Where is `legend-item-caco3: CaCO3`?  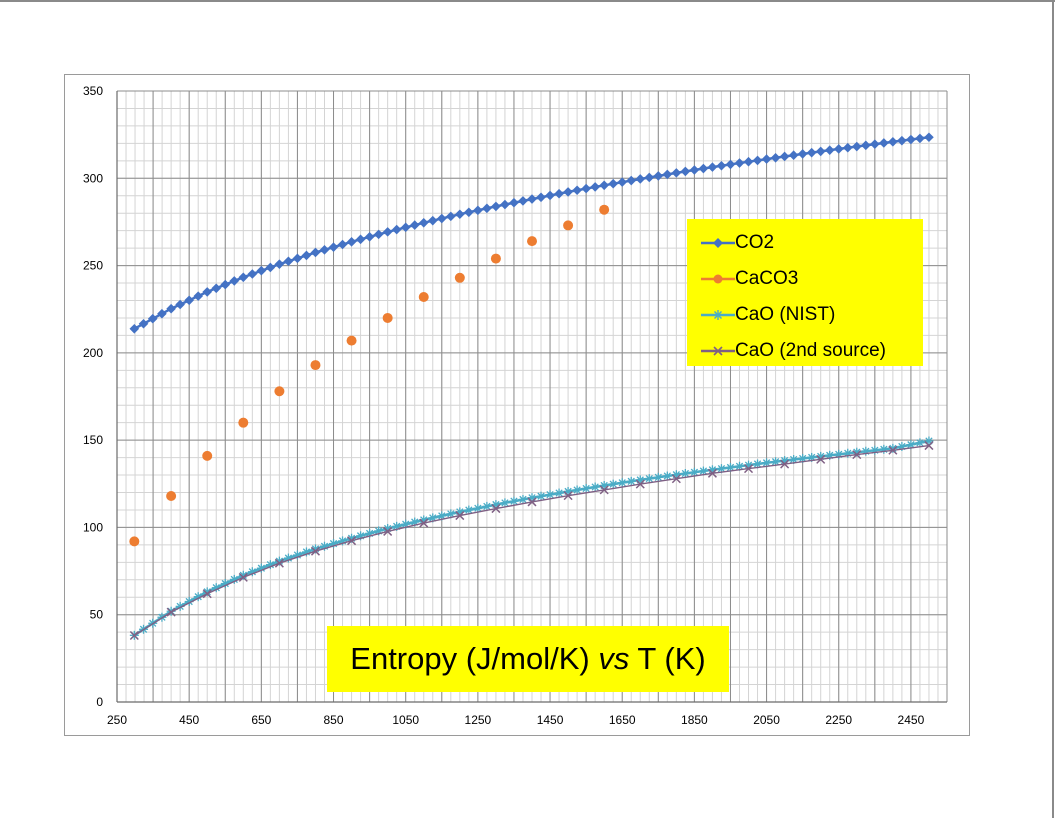 legend-item-caco3: CaCO3 is located at coordinates (805, 279).